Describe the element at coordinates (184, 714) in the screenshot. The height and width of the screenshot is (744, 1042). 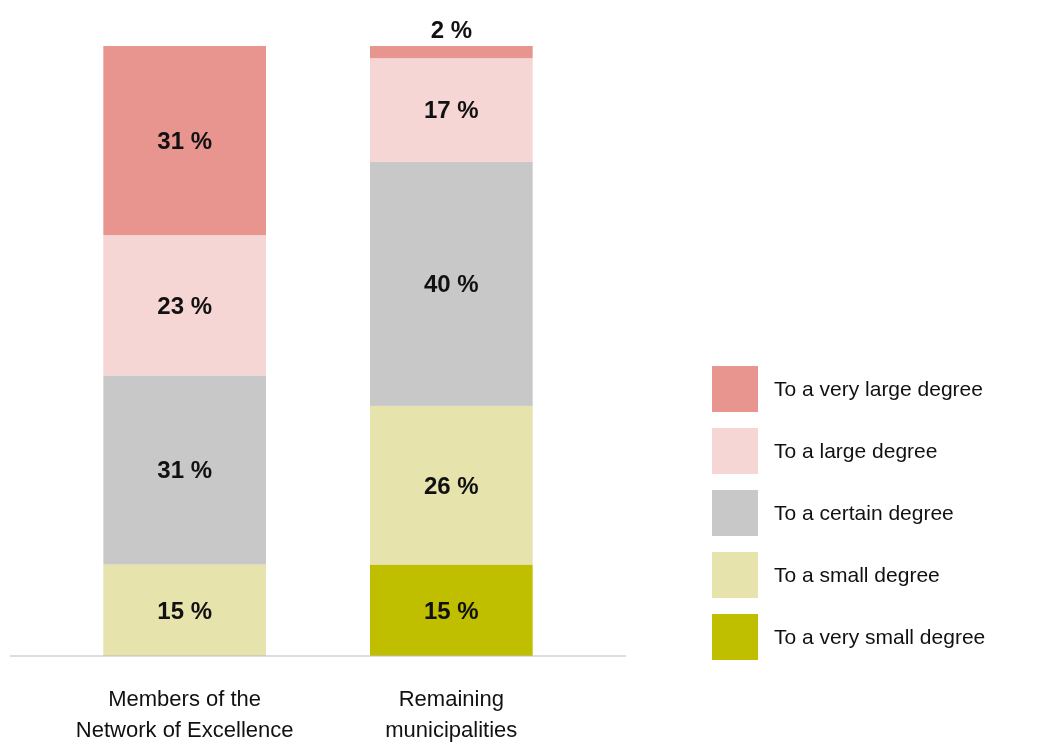
I see `x-tick-label: Members of the Network of Excellence` at that location.